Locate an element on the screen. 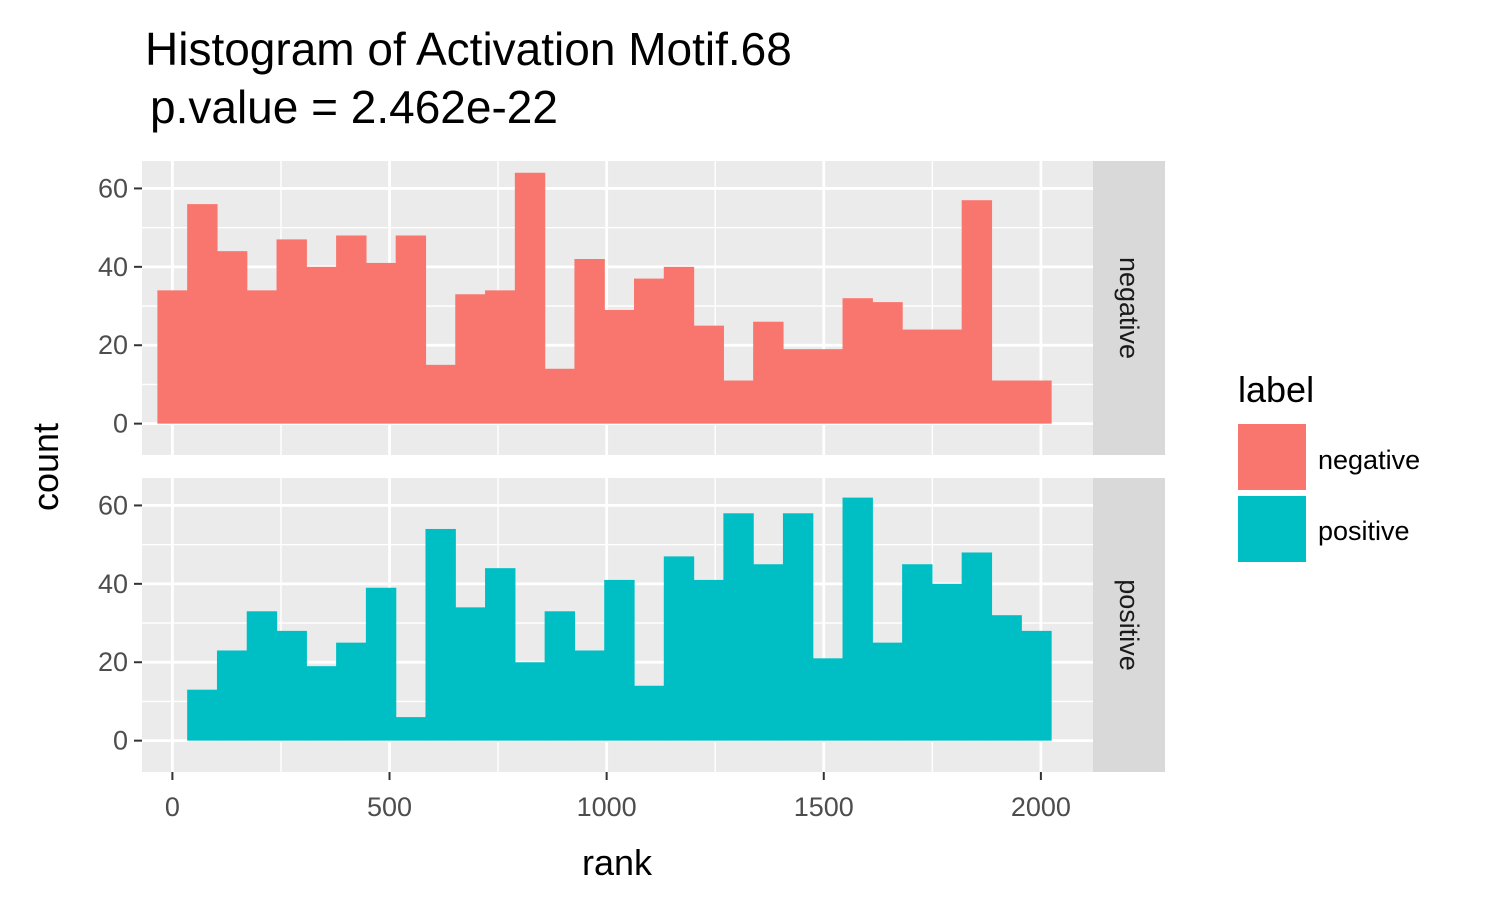  legend: label negative positive is located at coordinates (1329, 465).